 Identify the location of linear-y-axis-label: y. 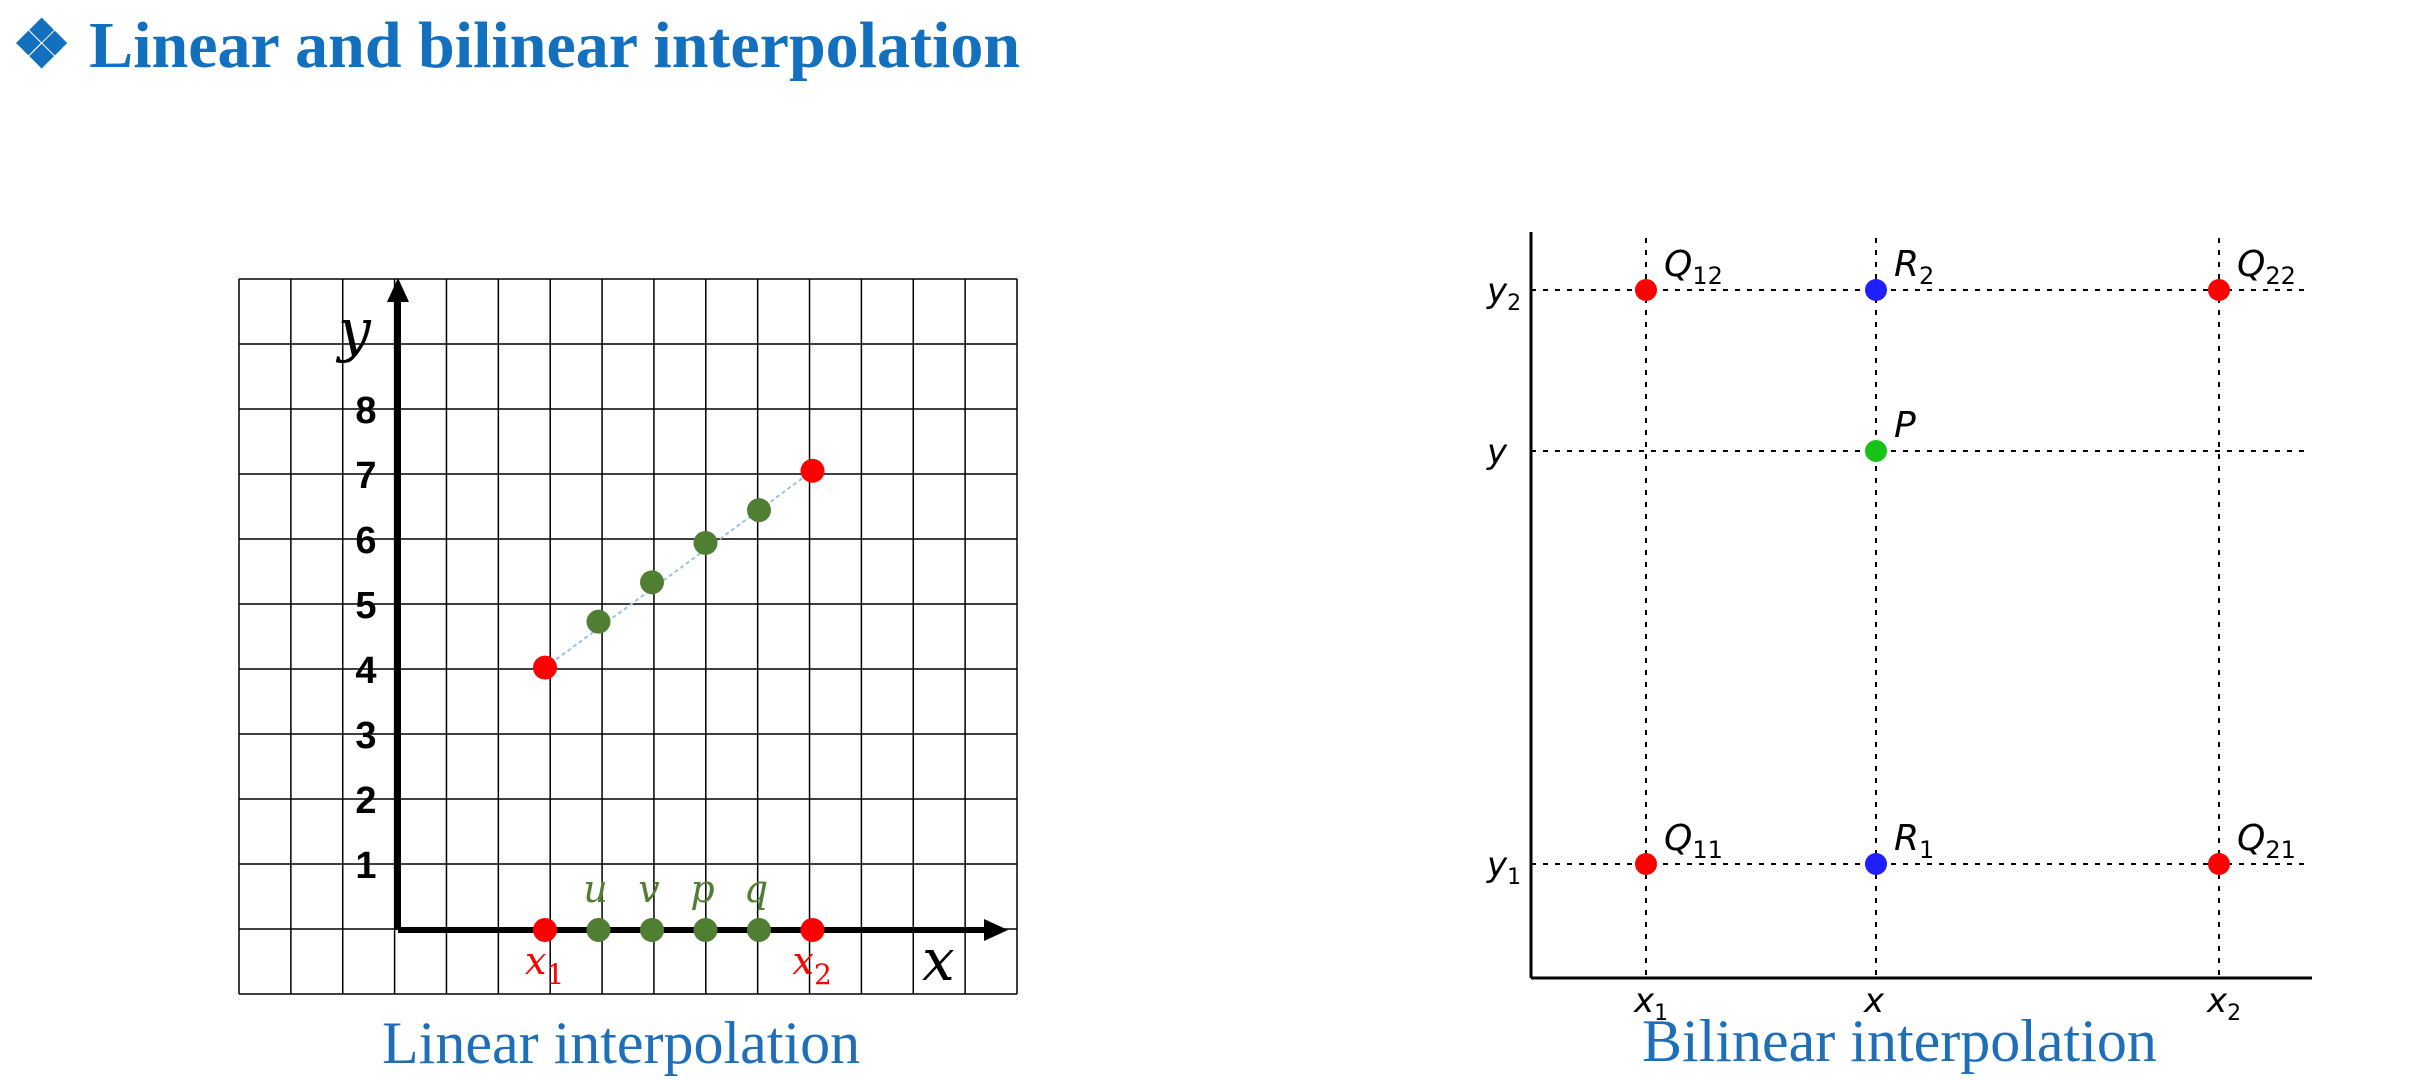
(353, 330).